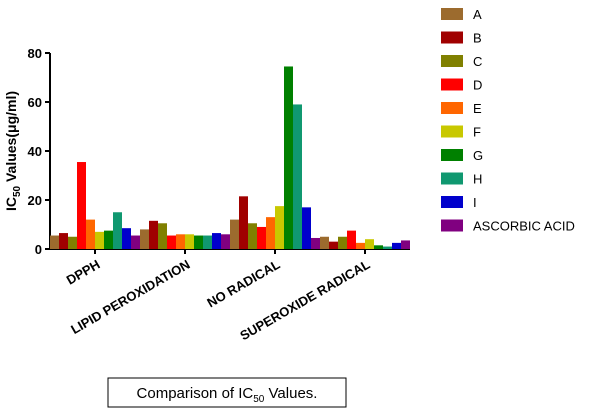  What do you see at coordinates (478, 155) in the screenshot?
I see `legend-label: G` at bounding box center [478, 155].